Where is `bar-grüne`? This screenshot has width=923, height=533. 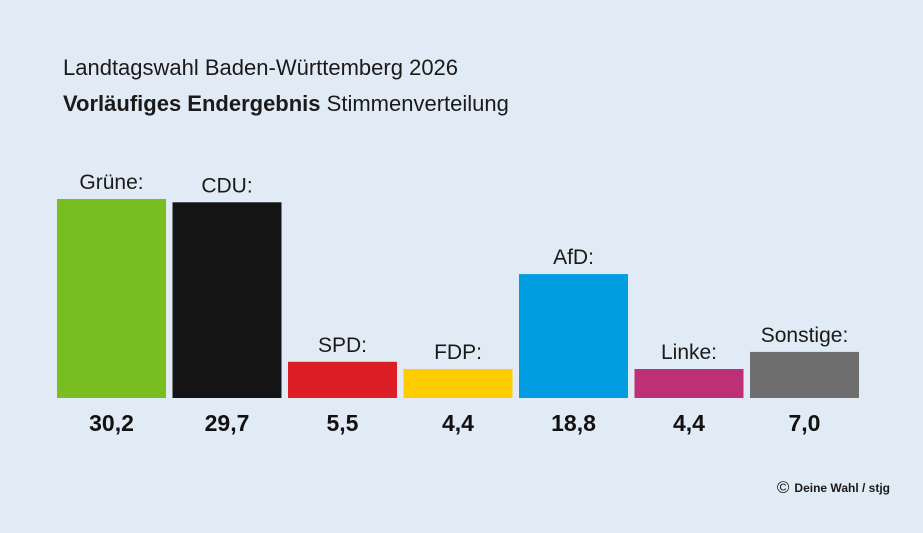 bar-grüne is located at coordinates (111, 298).